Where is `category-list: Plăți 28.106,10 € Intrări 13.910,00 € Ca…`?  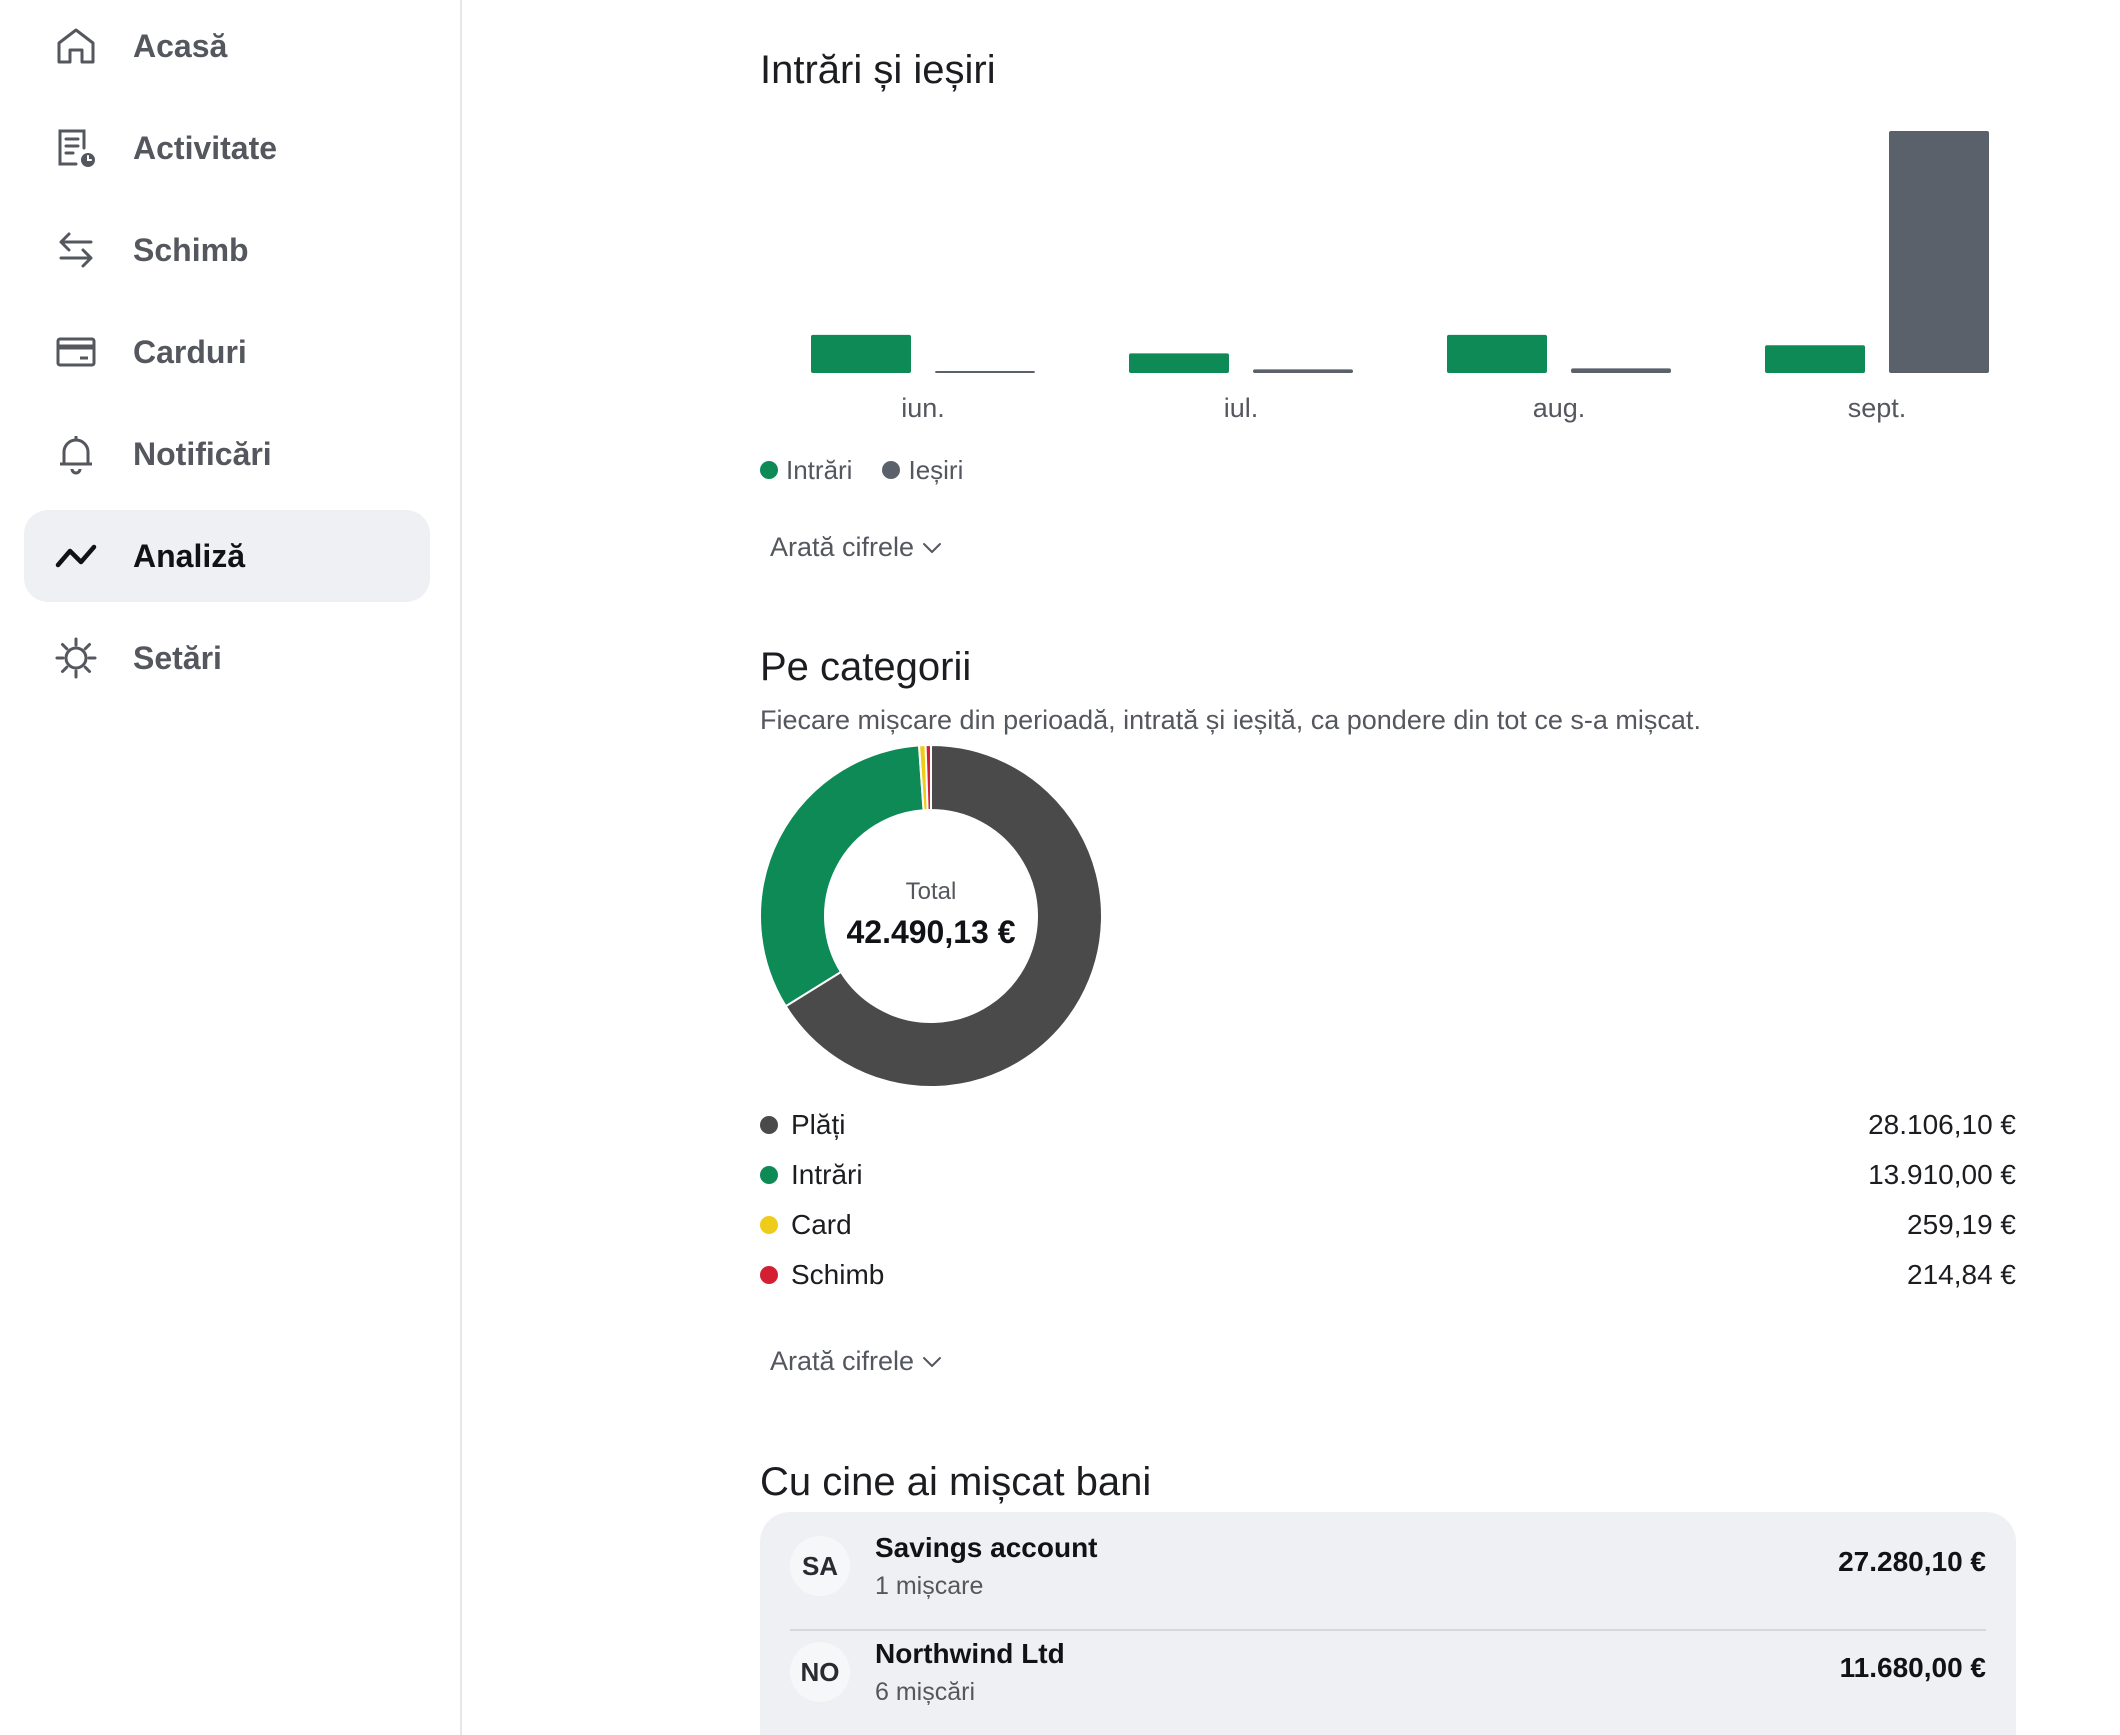
category-list: Plăți 28.106,10 € Intrări 13.910,00 € Ca… is located at coordinates (1388, 1200).